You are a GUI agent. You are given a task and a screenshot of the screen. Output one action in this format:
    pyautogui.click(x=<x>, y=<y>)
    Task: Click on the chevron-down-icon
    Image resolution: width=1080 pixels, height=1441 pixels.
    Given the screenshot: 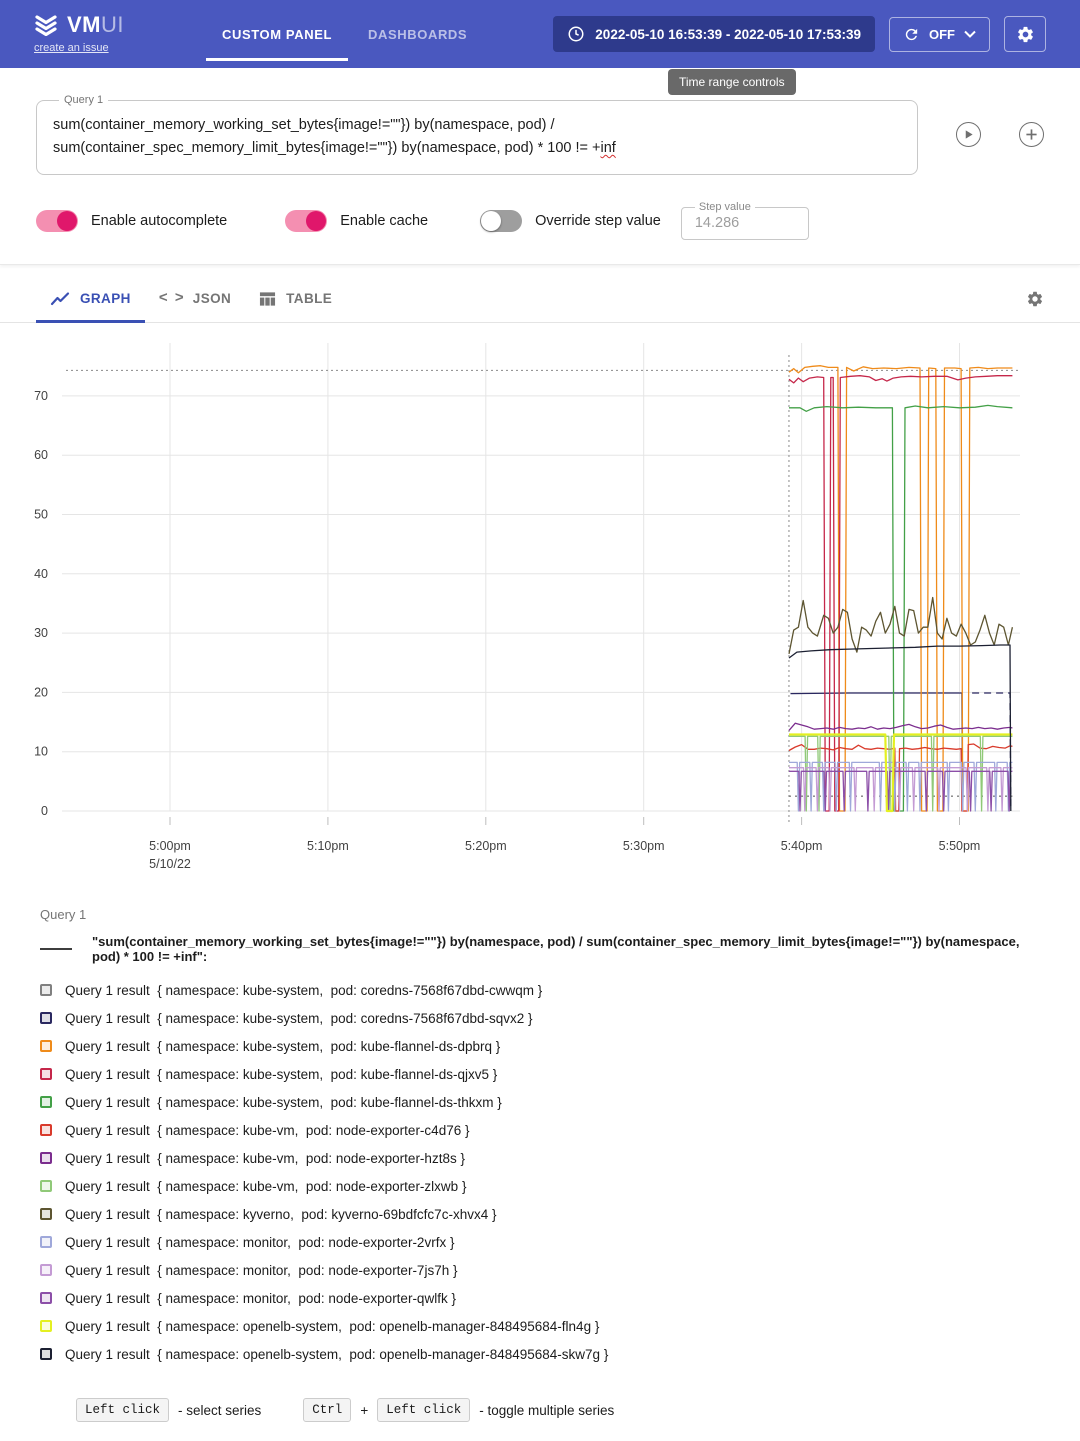 What is the action you would take?
    pyautogui.click(x=970, y=34)
    